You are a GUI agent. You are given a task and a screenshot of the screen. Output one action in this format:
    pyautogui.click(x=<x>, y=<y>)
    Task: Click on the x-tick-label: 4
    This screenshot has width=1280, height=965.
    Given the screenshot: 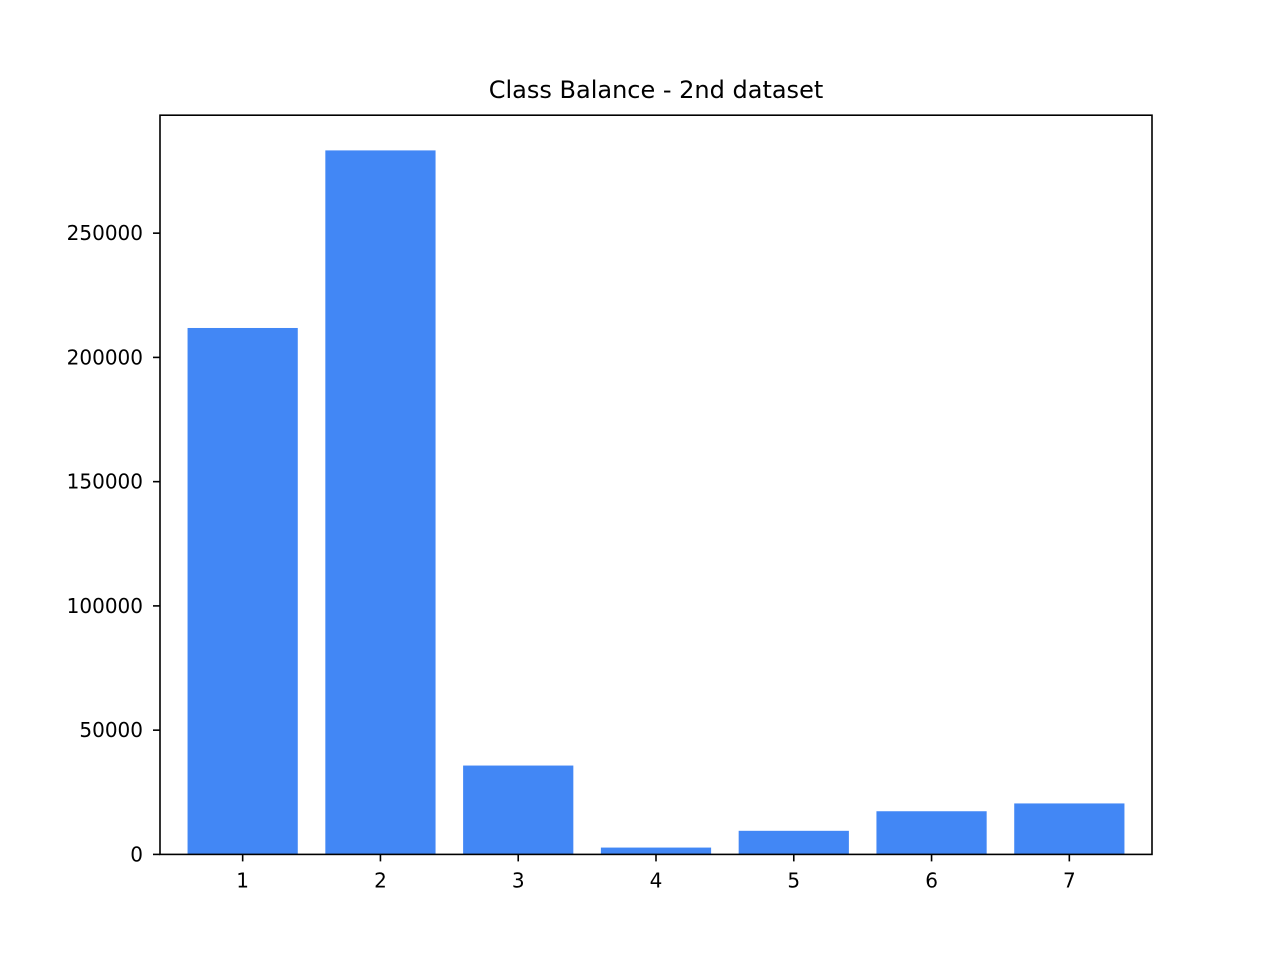 What is the action you would take?
    pyautogui.click(x=656, y=880)
    